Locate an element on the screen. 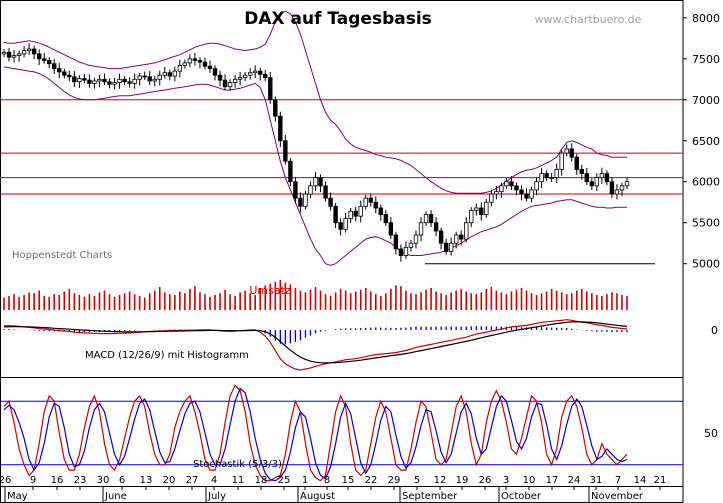 The image size is (723, 503). price-tick-label: 8000 is located at coordinates (706, 18).